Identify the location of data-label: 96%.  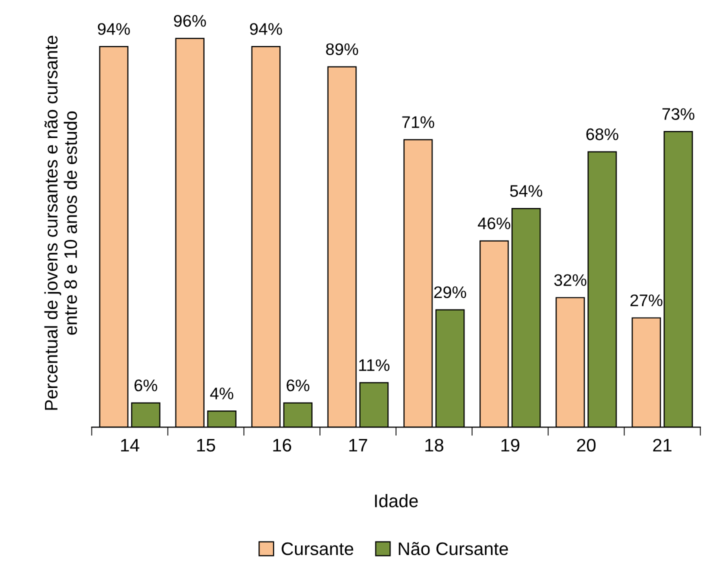
(190, 20).